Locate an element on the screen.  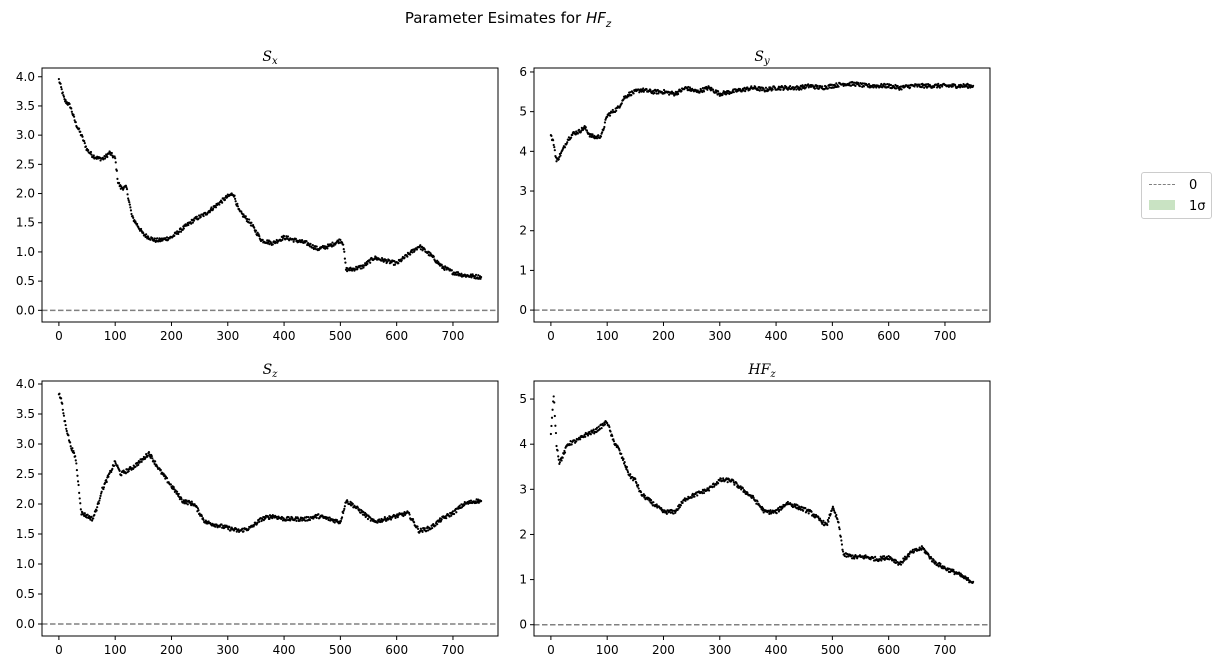
y-tick-label: 3 is located at coordinates (523, 489).